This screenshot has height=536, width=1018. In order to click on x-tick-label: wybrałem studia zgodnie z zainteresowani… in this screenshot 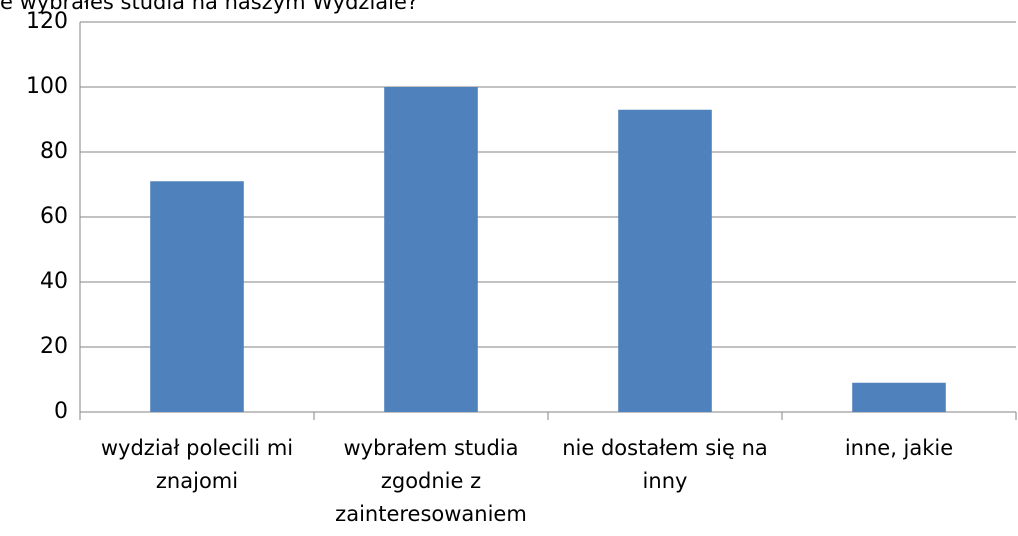, I will do `click(431, 481)`.